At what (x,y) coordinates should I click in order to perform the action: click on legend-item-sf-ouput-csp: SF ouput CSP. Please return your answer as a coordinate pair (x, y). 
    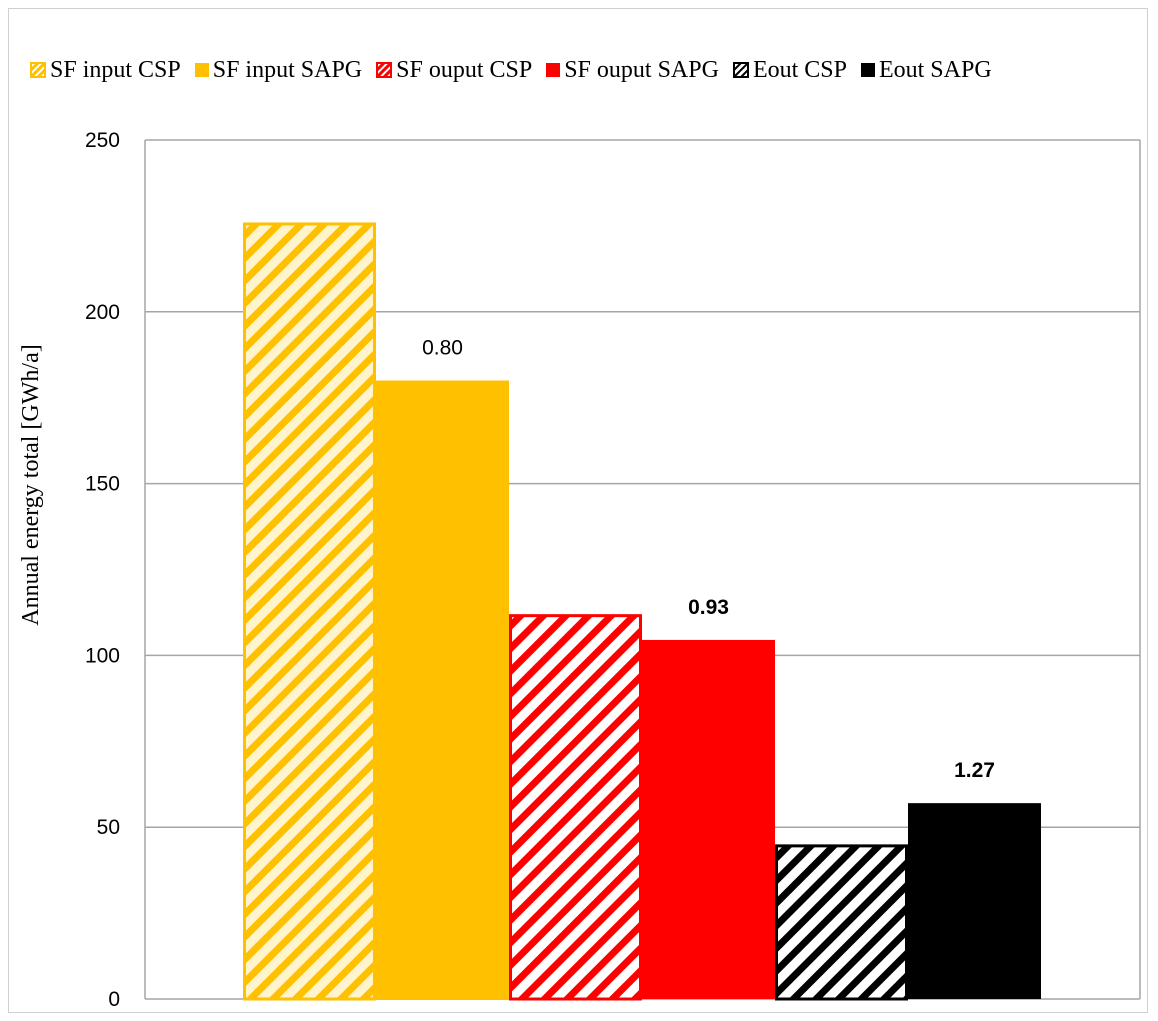
    Looking at the image, I should click on (454, 70).